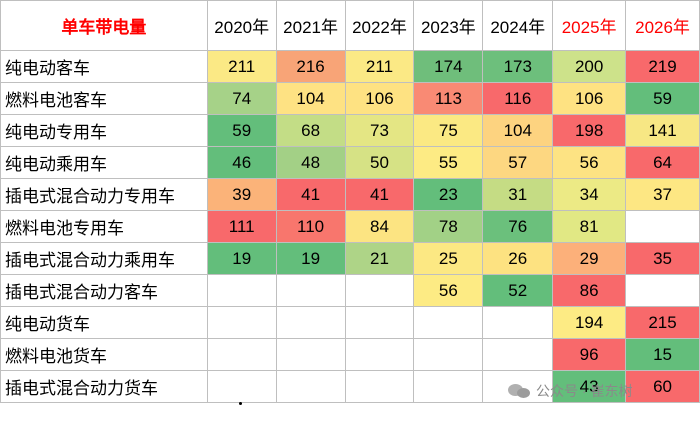  Describe the element at coordinates (379, 130) in the screenshot. I see `value-cell: 73` at that location.